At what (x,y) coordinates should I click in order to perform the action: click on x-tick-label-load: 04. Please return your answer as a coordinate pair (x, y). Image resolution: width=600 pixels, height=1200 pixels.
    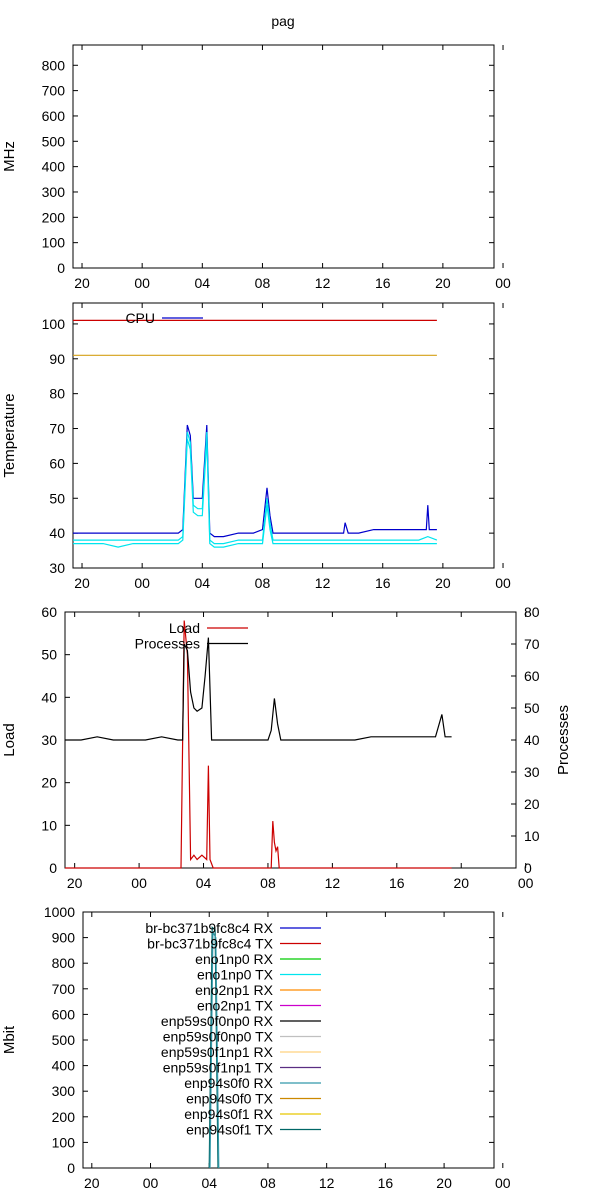
    Looking at the image, I should click on (204, 883).